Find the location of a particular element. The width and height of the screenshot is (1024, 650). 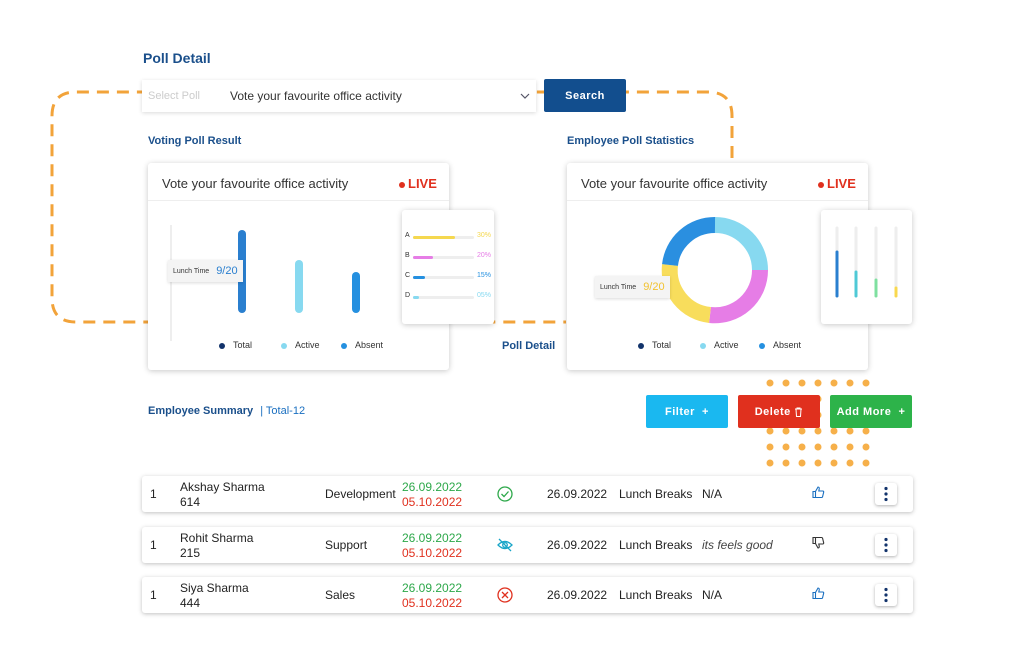

section-title: Employee Poll Statistics is located at coordinates (631, 141).